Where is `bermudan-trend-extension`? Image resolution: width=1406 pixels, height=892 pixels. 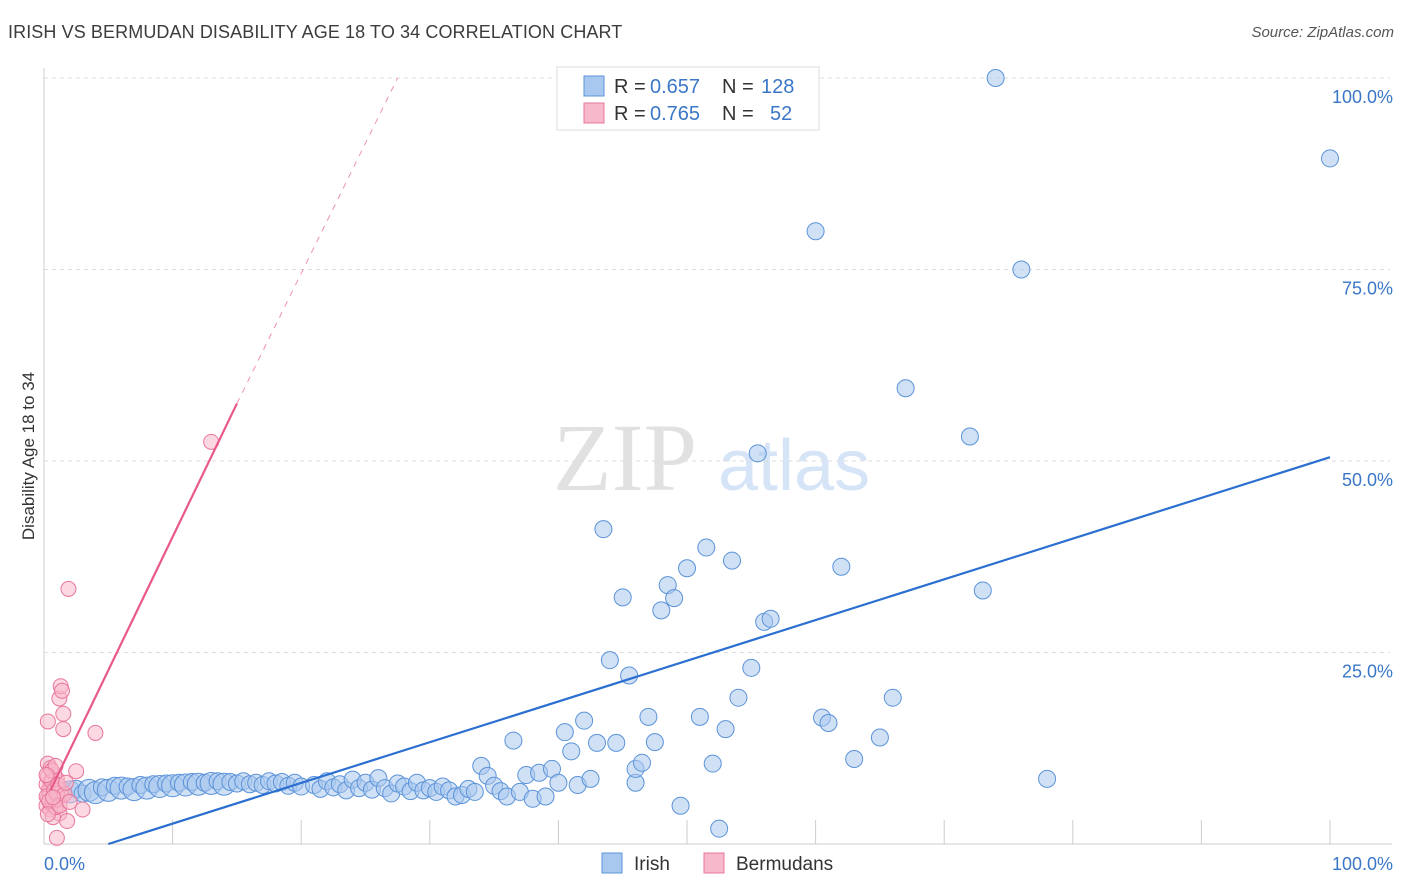
bermudan-trend-extension is located at coordinates (317, 240).